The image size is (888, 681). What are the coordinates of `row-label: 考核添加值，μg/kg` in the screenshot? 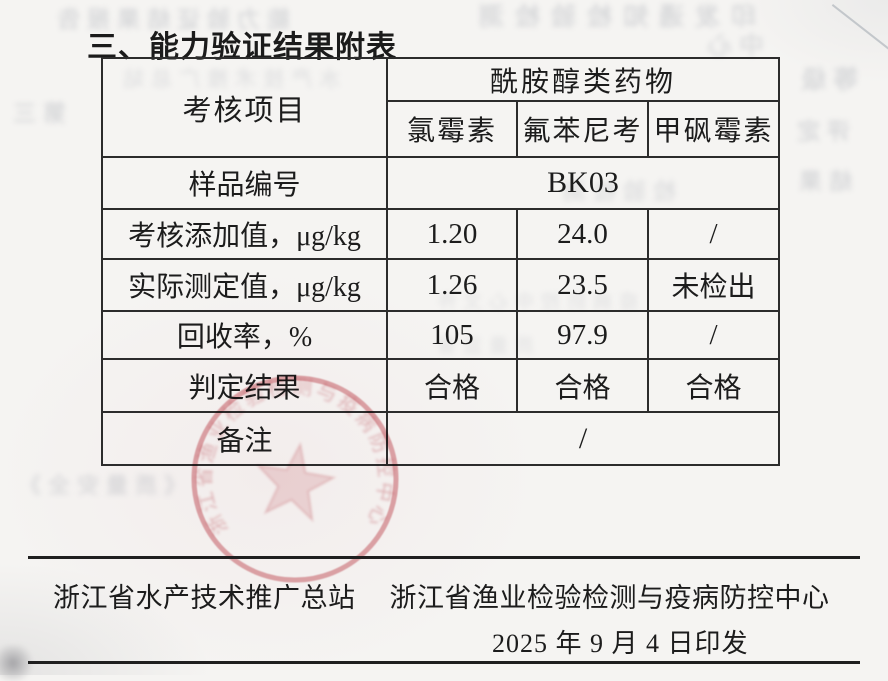 It's located at (245, 235).